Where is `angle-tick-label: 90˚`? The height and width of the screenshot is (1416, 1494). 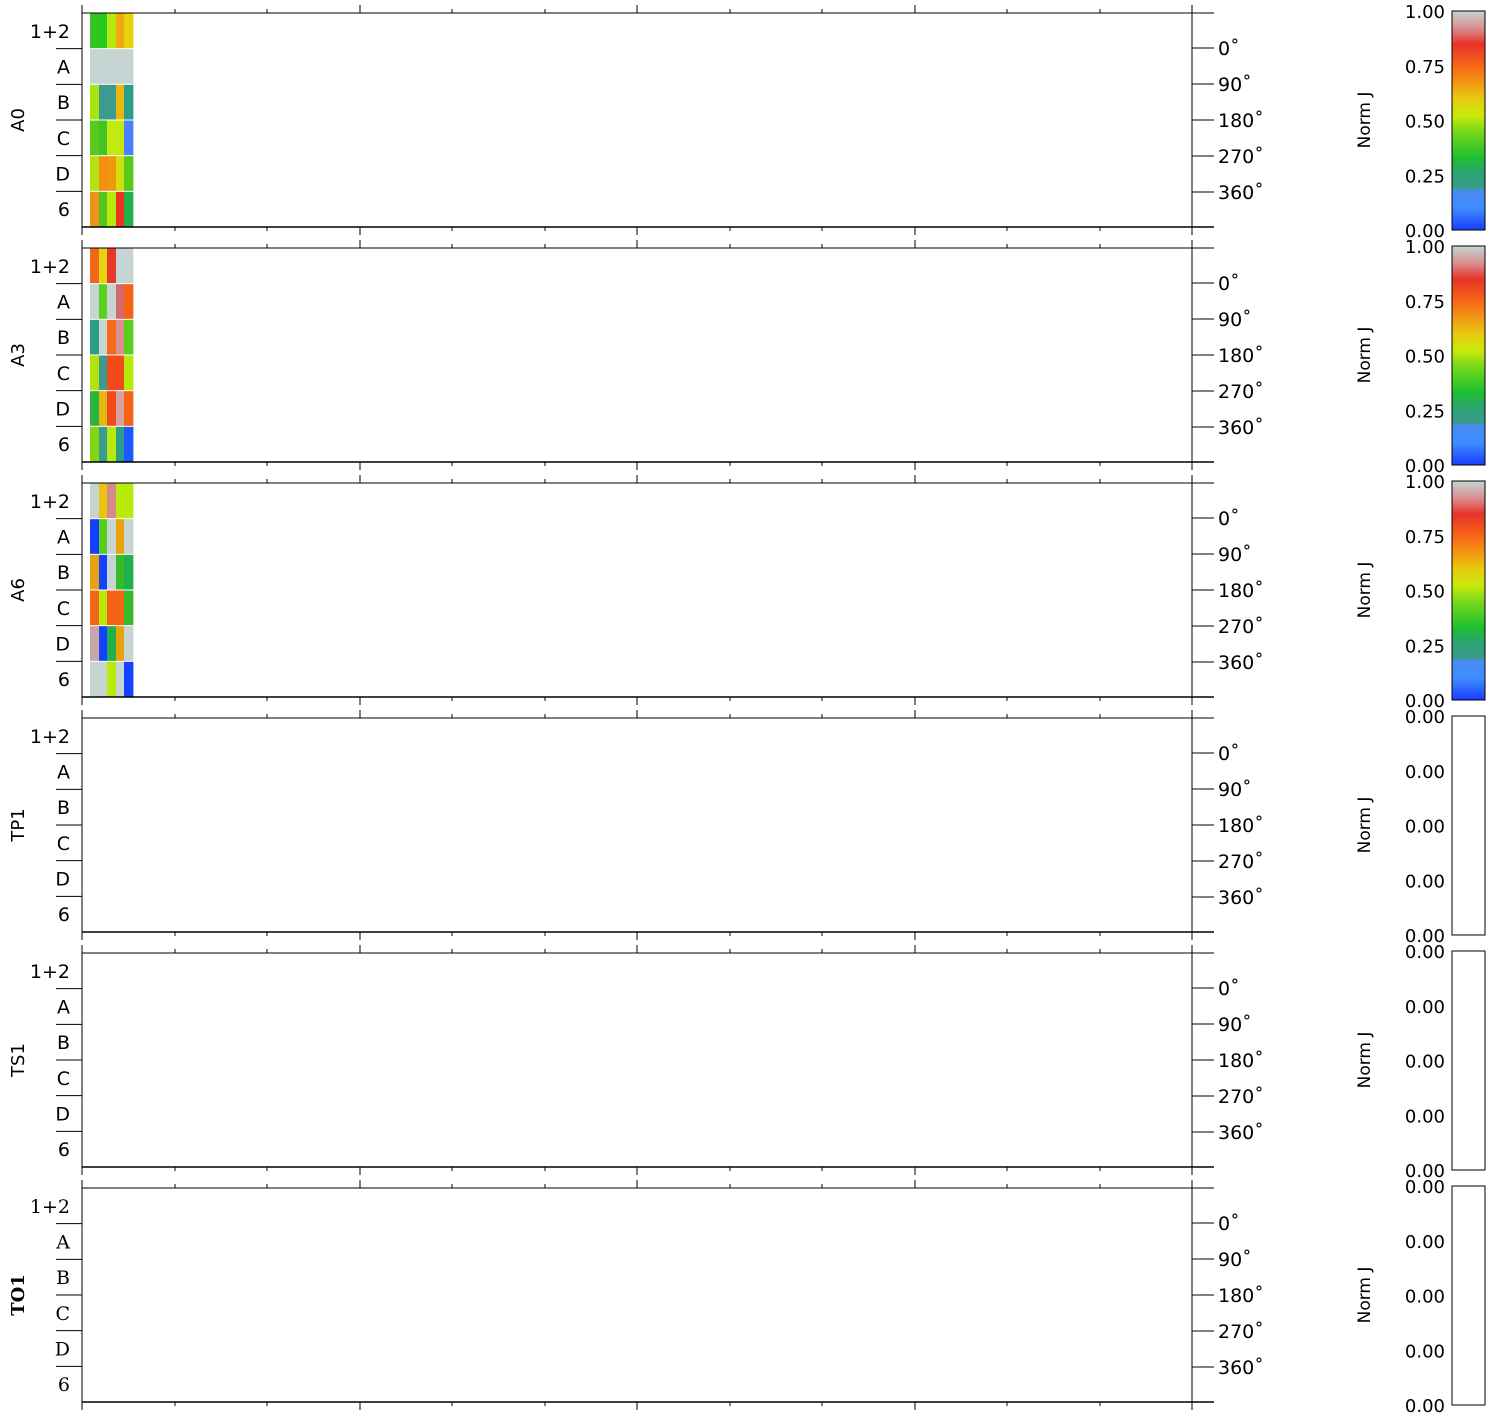 angle-tick-label: 90˚ is located at coordinates (1235, 1025).